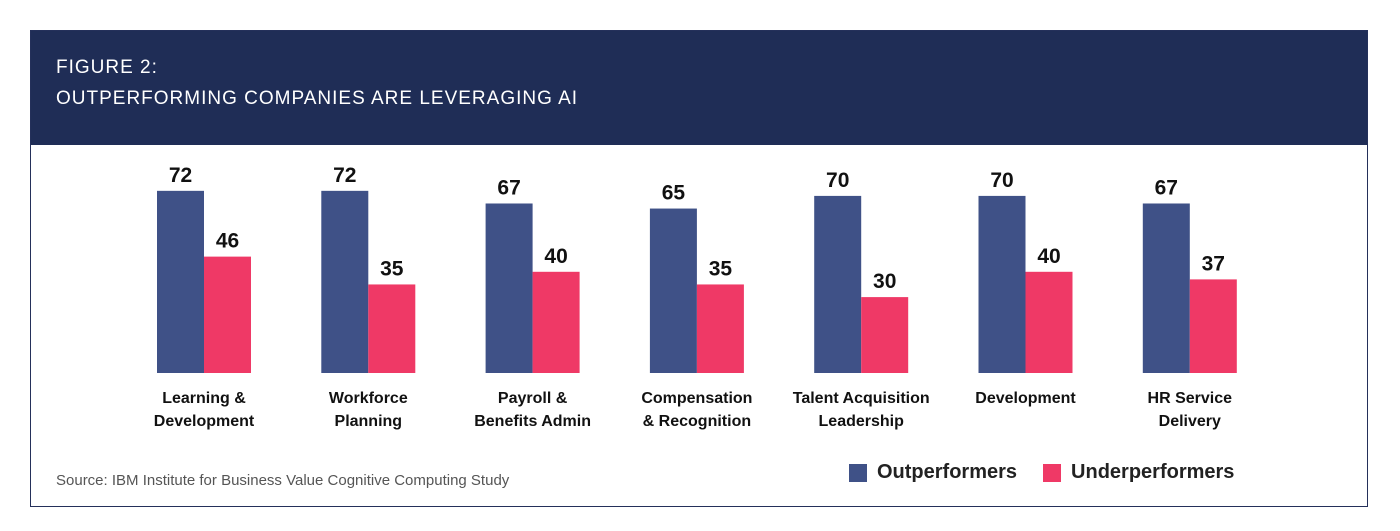 The width and height of the screenshot is (1400, 531). I want to click on data-label-outperformers-2: 67, so click(508, 187).